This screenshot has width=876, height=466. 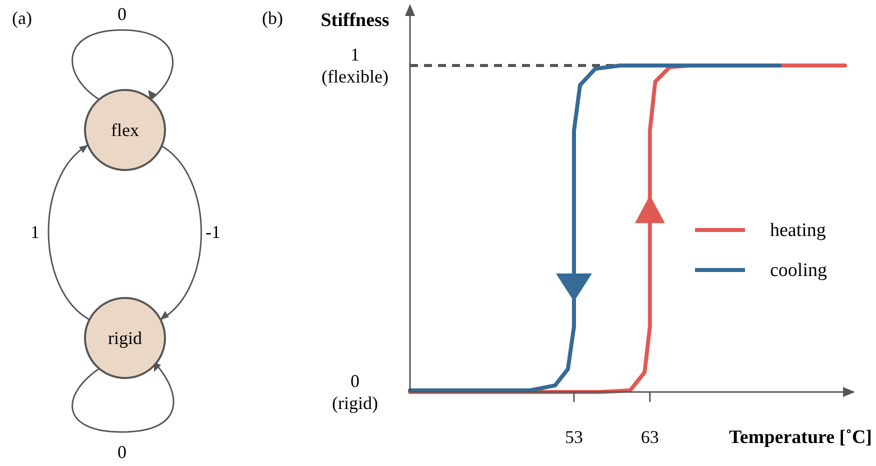 I want to click on y-axis-title: Stiffness, so click(x=355, y=20).